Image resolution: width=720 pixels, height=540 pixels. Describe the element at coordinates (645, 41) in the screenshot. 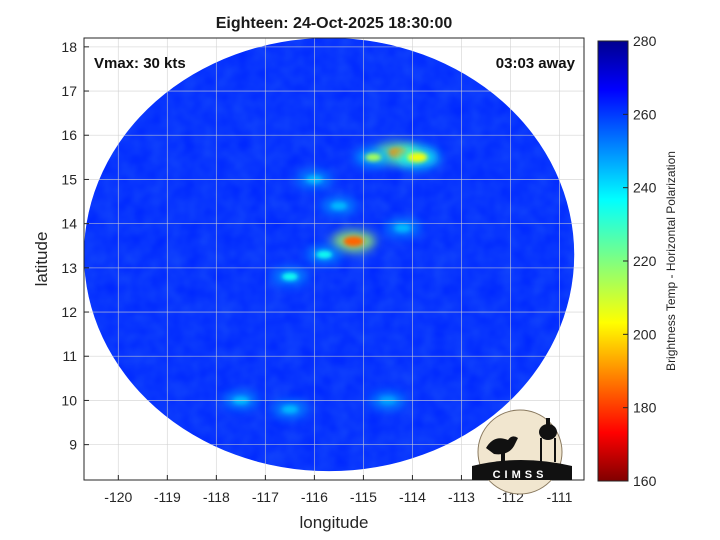

I see `colorbar-tick-label: 280` at that location.